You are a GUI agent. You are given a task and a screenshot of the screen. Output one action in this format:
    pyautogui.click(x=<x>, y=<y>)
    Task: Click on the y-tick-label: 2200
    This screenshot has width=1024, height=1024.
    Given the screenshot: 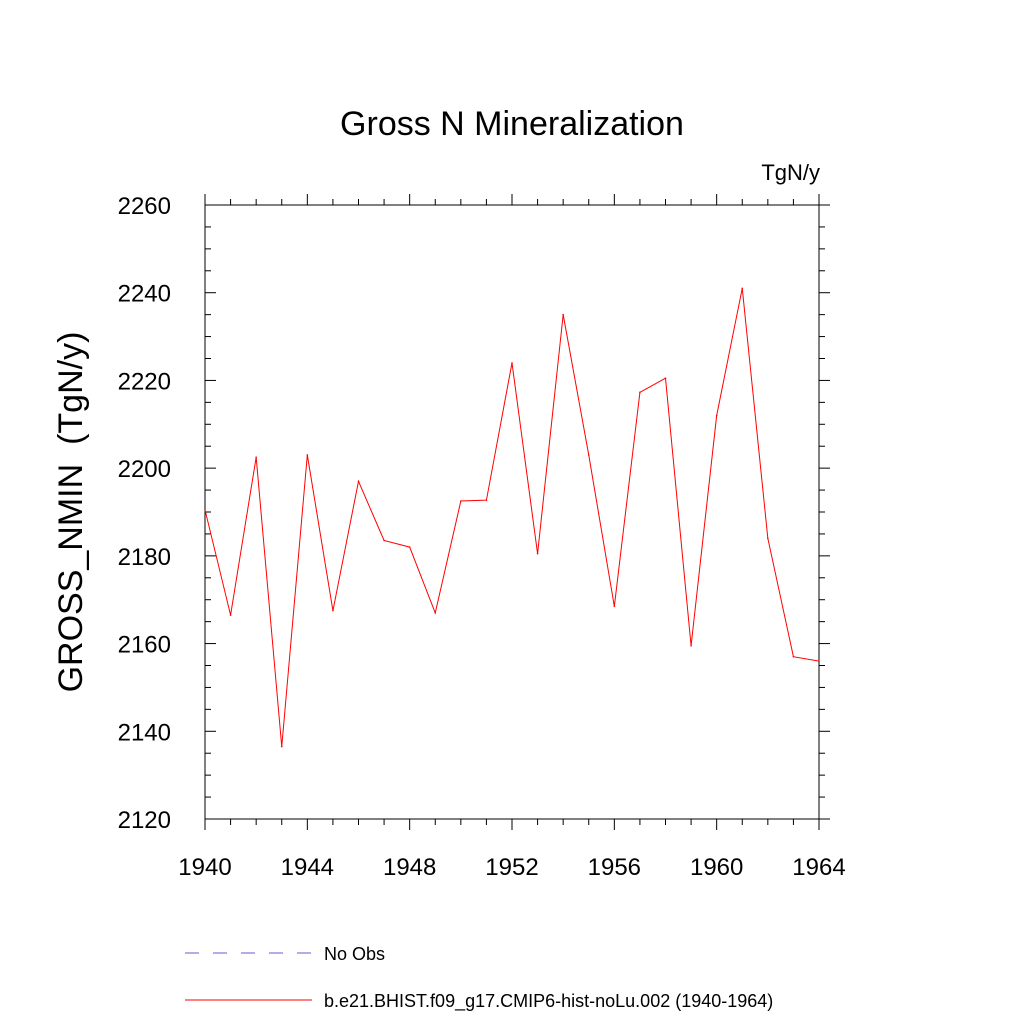 What is the action you would take?
    pyautogui.click(x=144, y=469)
    